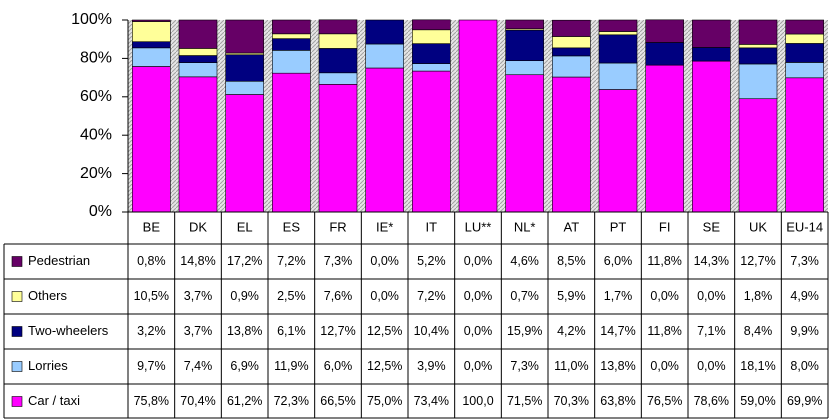 Image resolution: width=830 pixels, height=419 pixels. Describe the element at coordinates (477, 401) in the screenshot. I see `table-cell: 100,0` at that location.